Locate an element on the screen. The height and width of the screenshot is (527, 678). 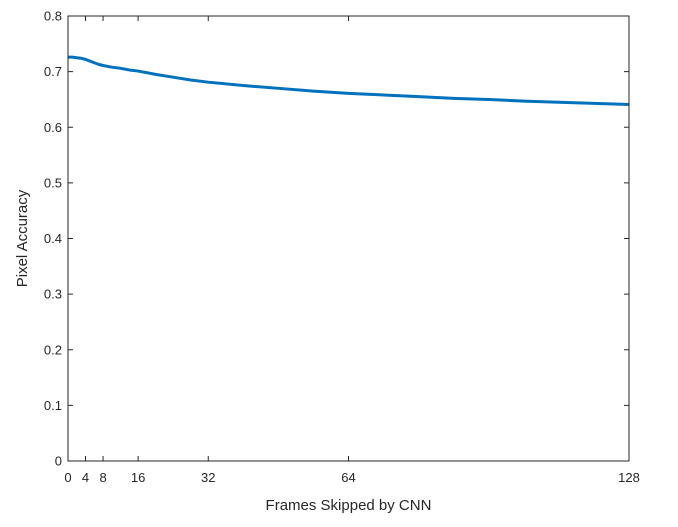
y-tick-label: 0.3 is located at coordinates (53, 294).